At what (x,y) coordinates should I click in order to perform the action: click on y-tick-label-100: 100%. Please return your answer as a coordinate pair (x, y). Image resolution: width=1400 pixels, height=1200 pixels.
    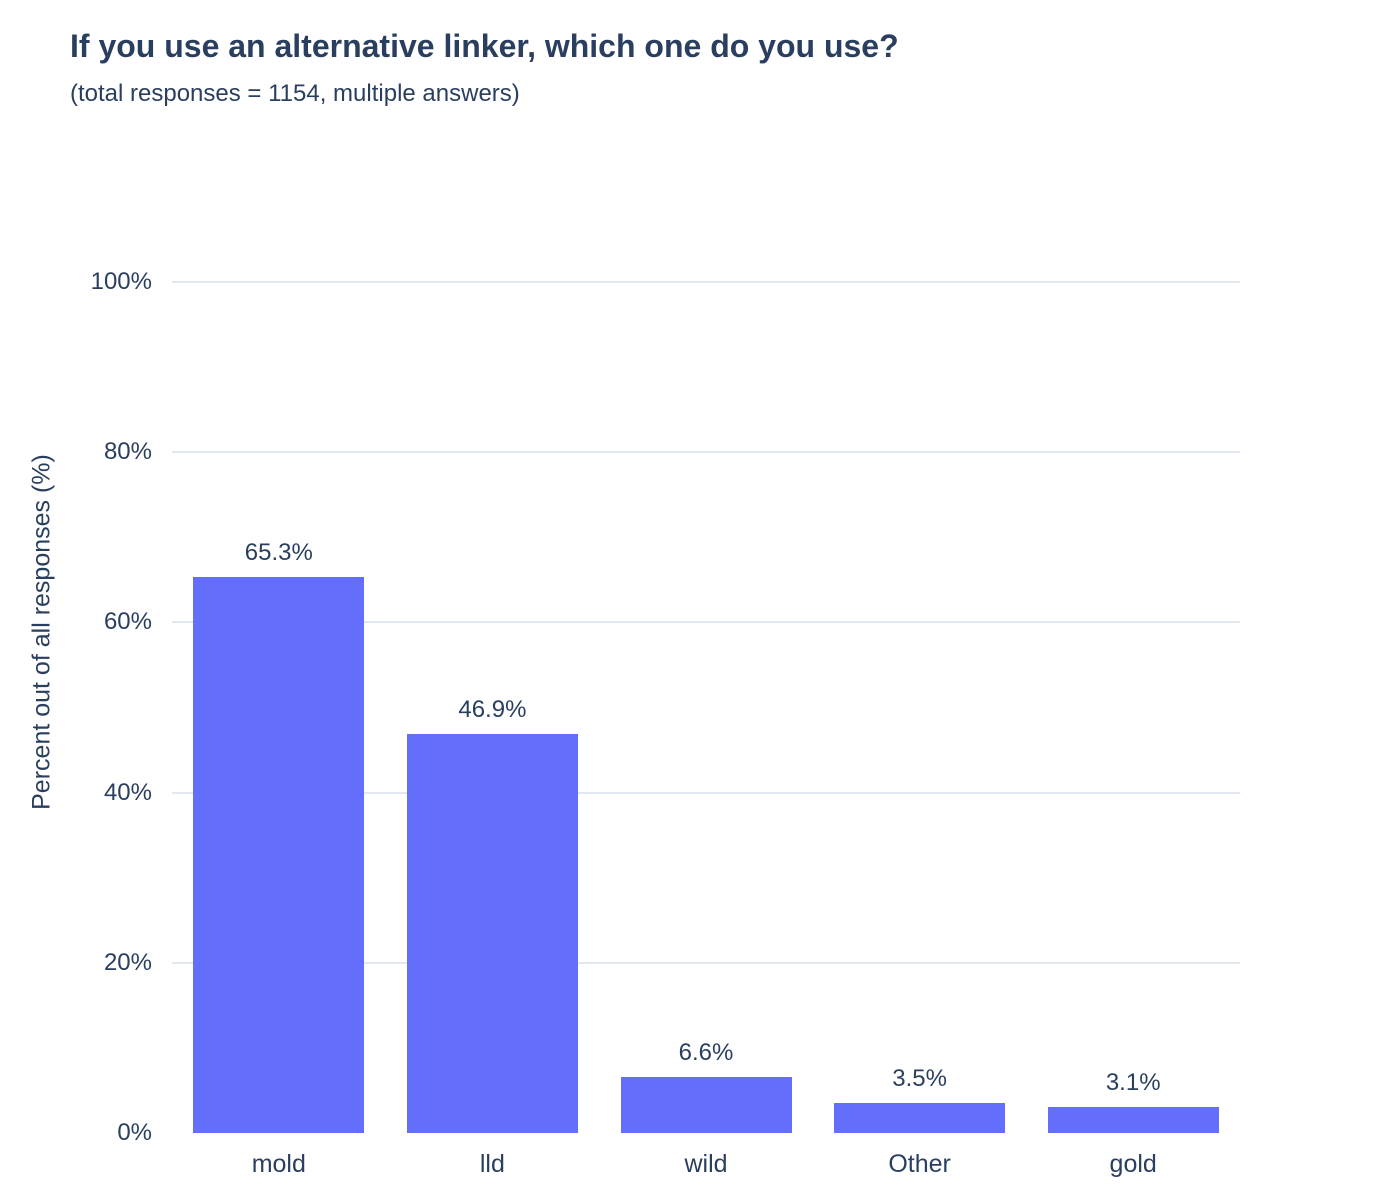
    Looking at the image, I should click on (121, 281).